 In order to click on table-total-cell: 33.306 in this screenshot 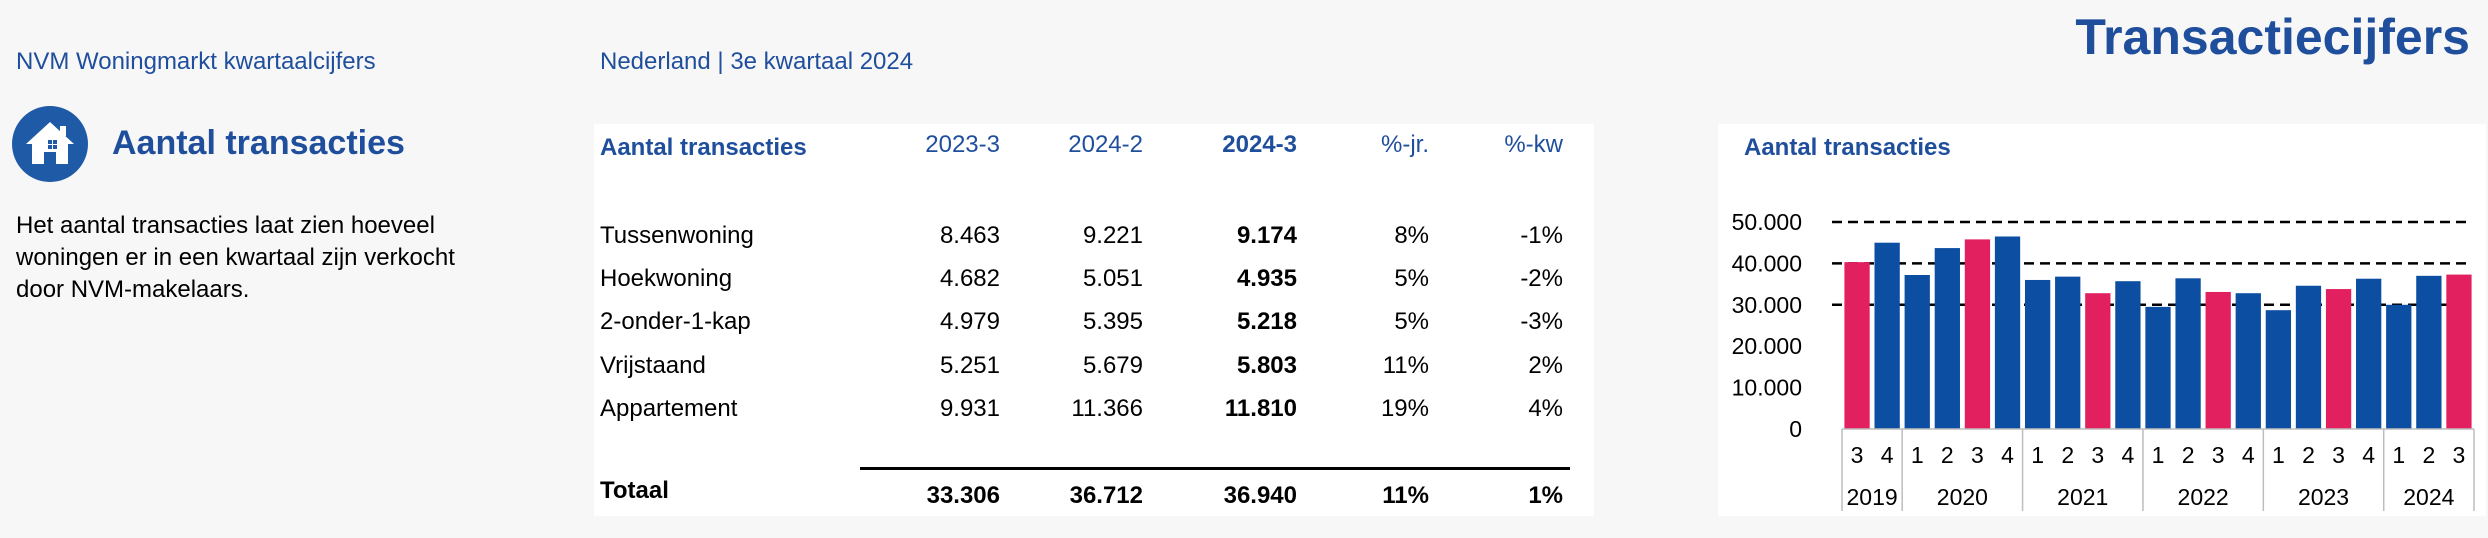, I will do `click(963, 495)`.